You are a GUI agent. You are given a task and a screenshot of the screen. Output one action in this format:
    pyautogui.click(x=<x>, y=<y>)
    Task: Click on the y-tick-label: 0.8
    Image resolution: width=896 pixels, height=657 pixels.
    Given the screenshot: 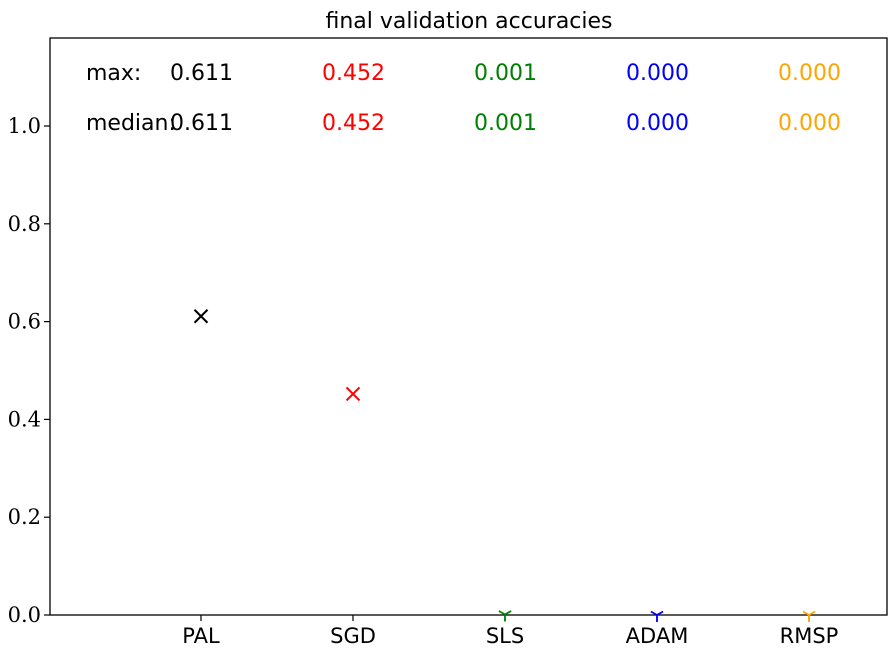 What is the action you would take?
    pyautogui.click(x=24, y=224)
    